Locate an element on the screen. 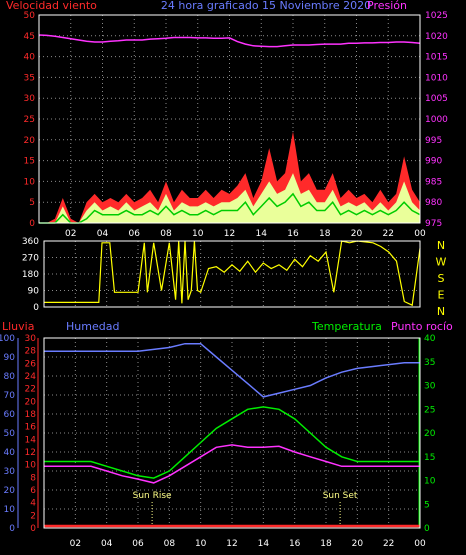 This screenshot has width=466, height=555. wind-speed-tick: 20 is located at coordinates (30, 141).